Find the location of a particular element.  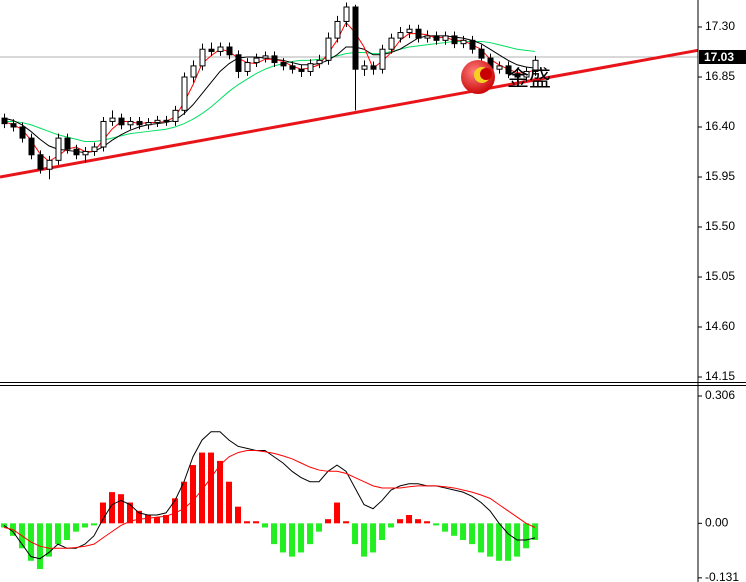

y-tick-label: 16.40 is located at coordinates (720, 126).